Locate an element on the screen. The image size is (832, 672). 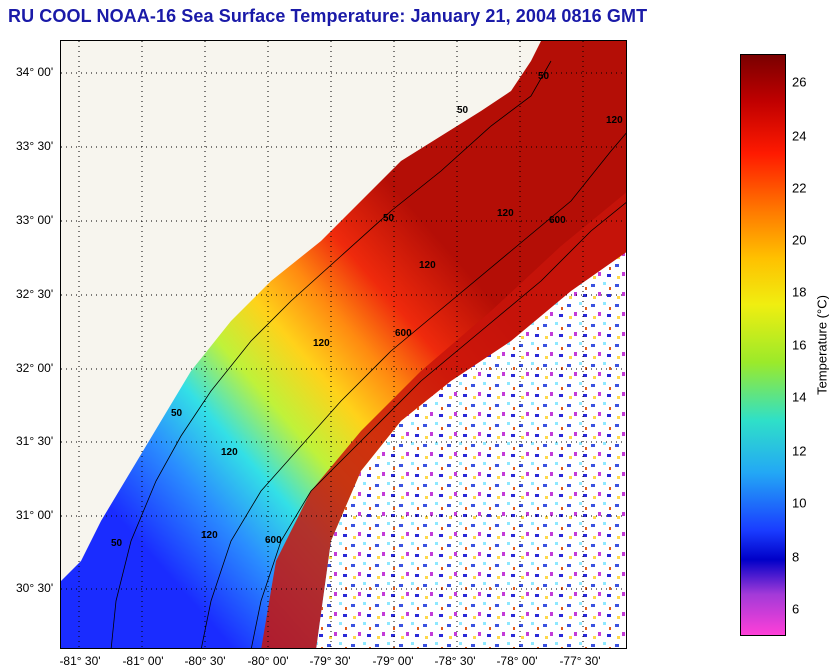
lon-label: -79° 30' is located at coordinates (330, 661).